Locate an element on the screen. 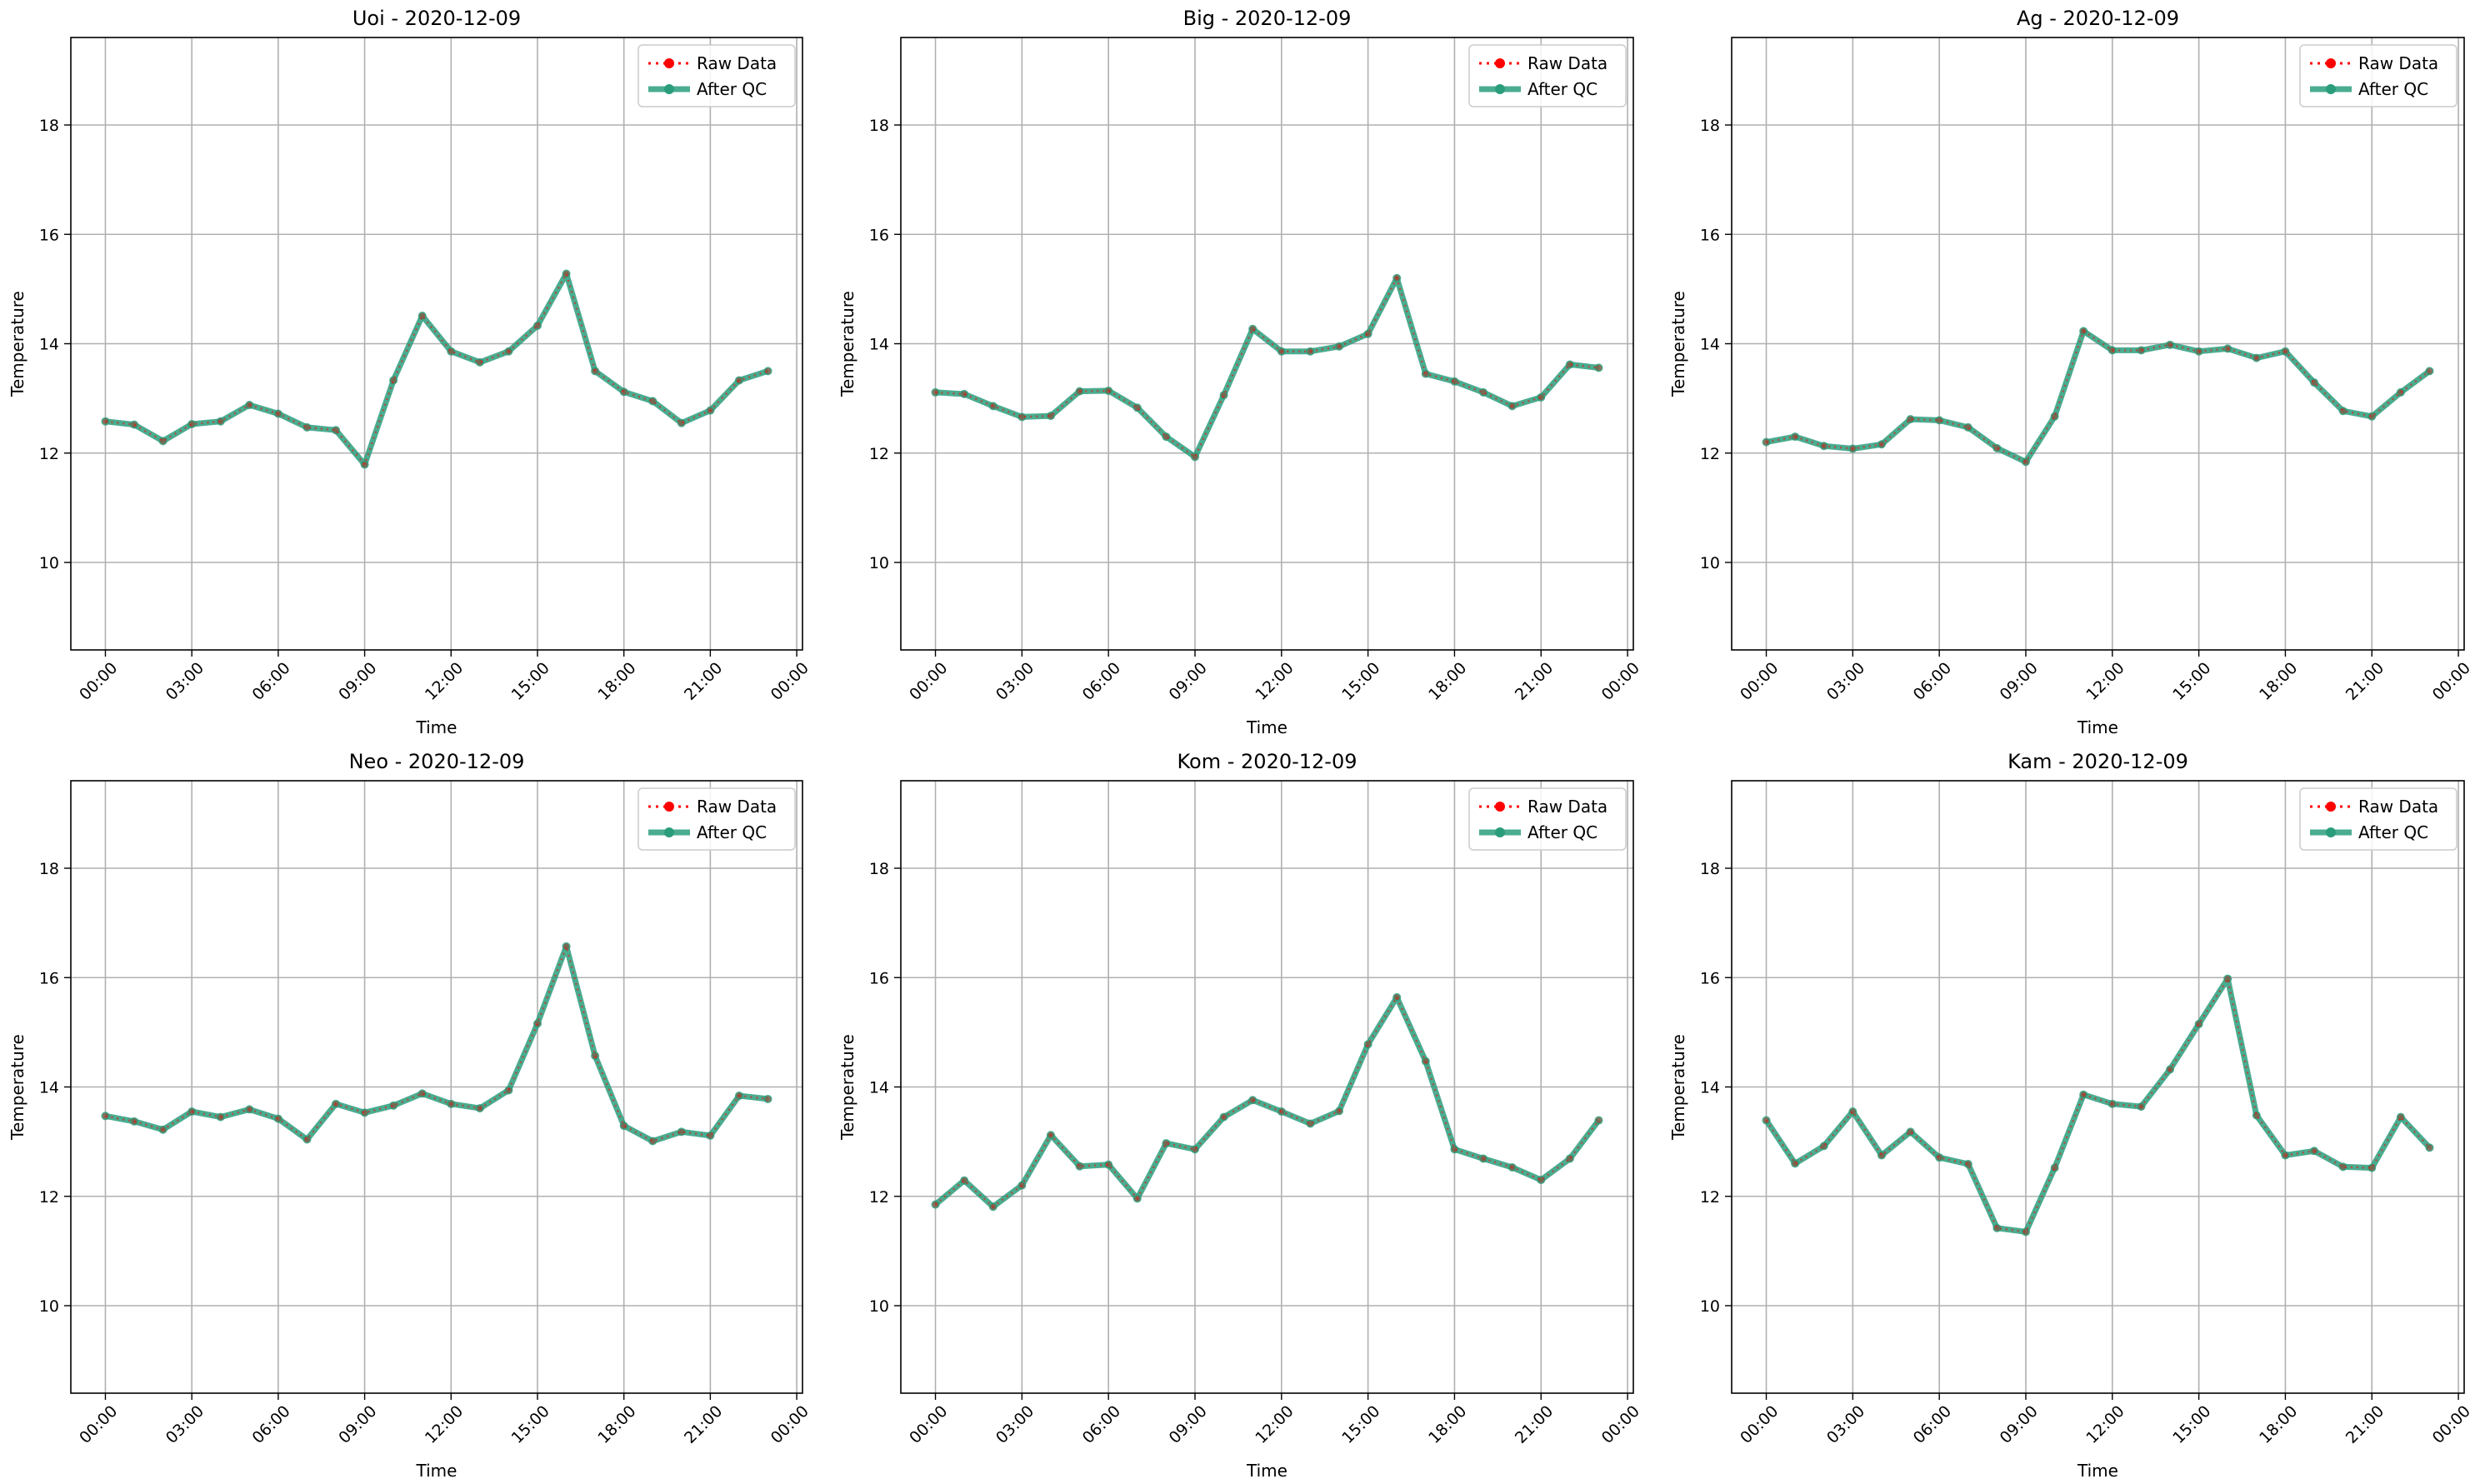  x-tick-label: 03:00 is located at coordinates (185, 1424).